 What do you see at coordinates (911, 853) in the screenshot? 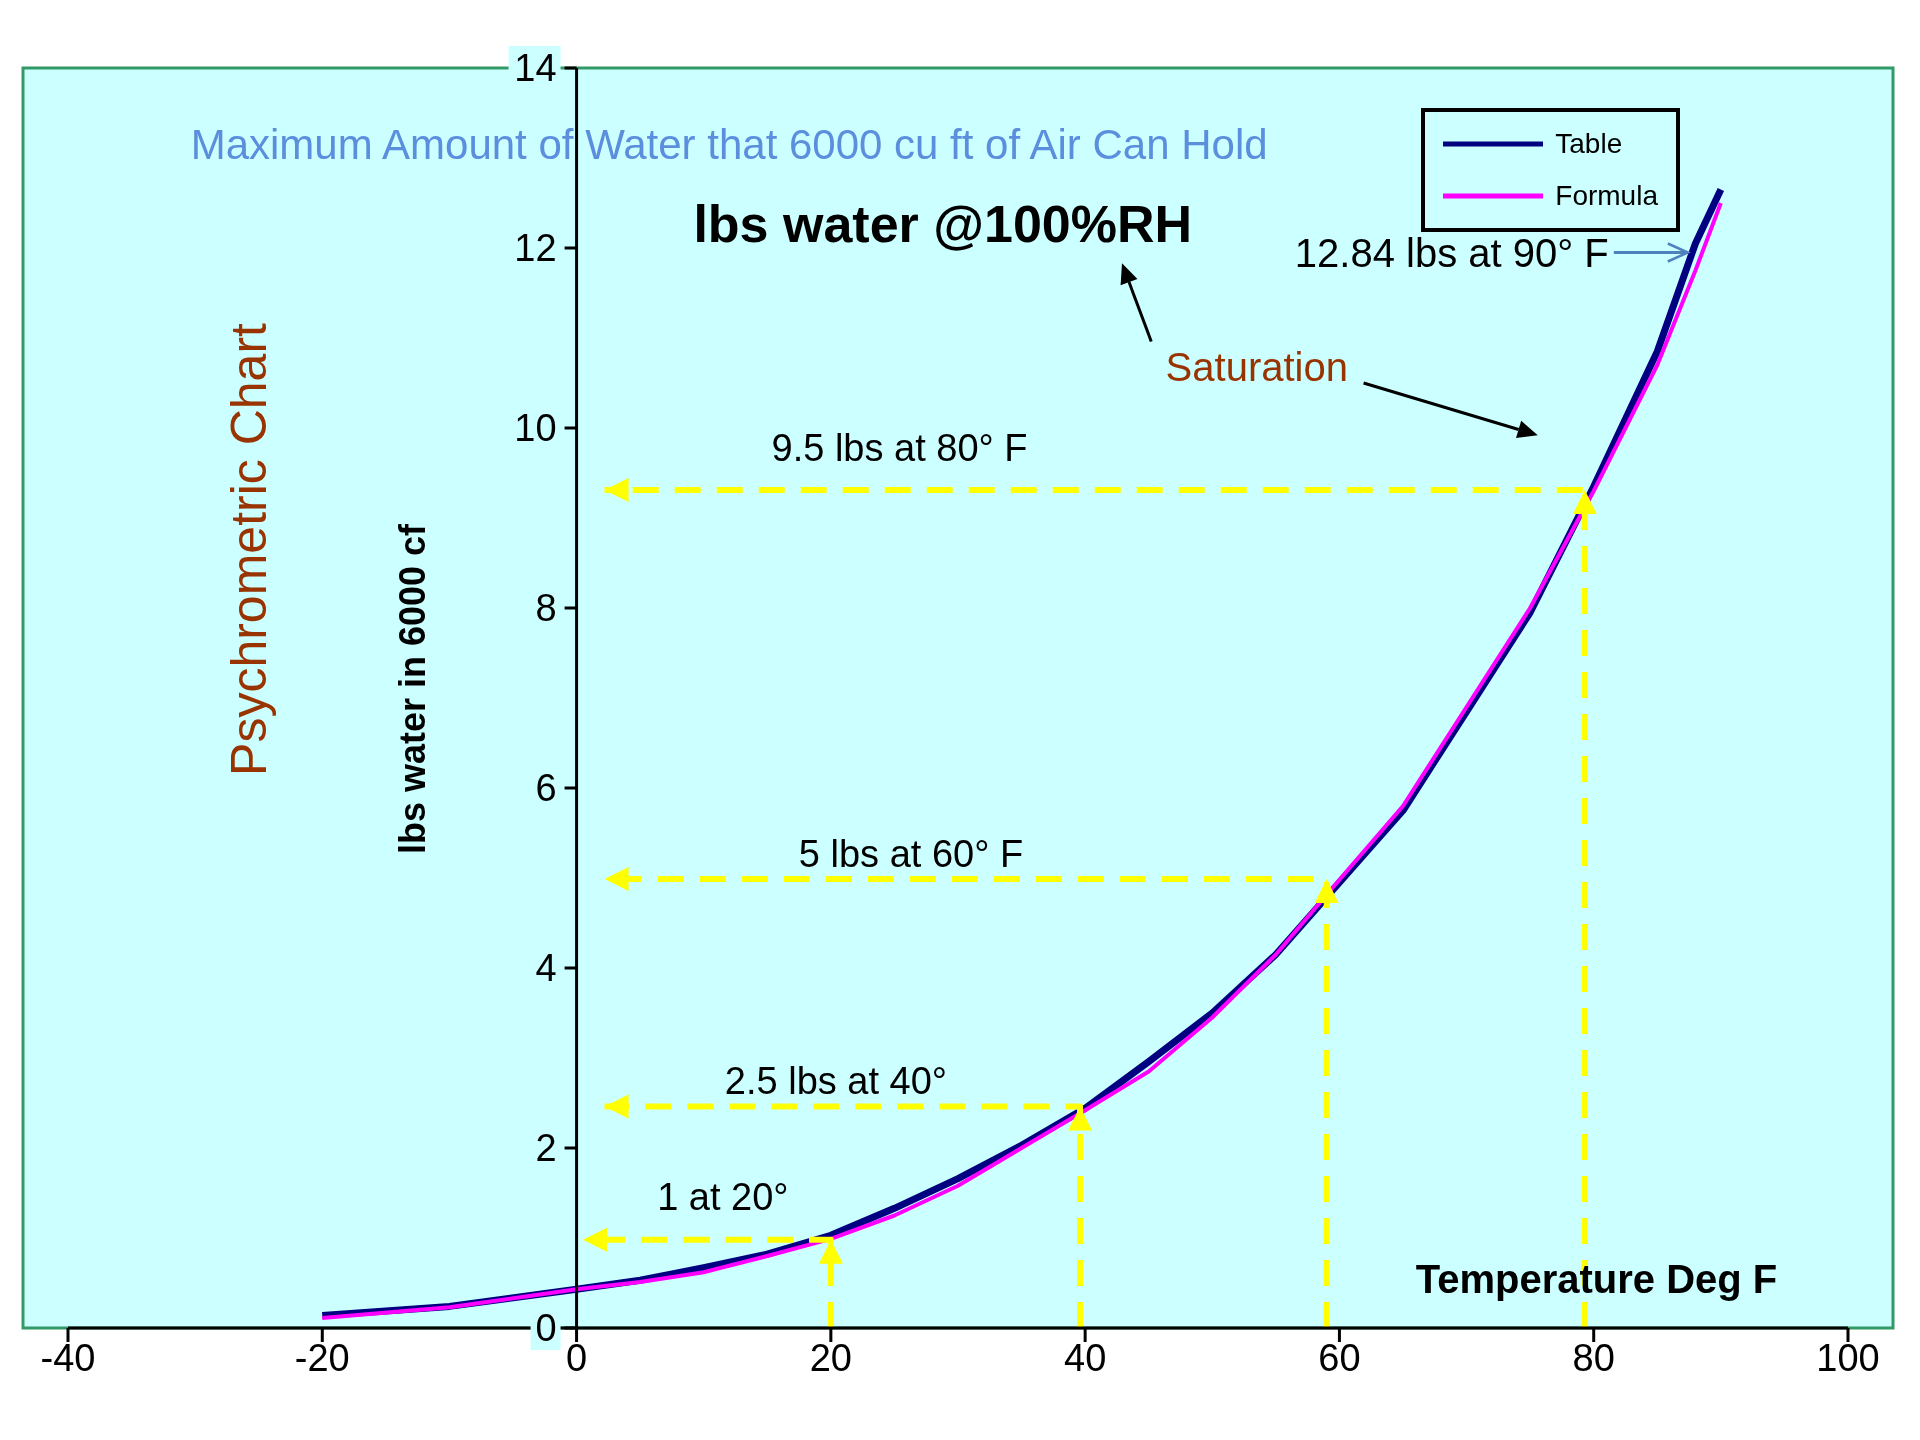
I see `annotation: 5 lbs at 60° F` at bounding box center [911, 853].